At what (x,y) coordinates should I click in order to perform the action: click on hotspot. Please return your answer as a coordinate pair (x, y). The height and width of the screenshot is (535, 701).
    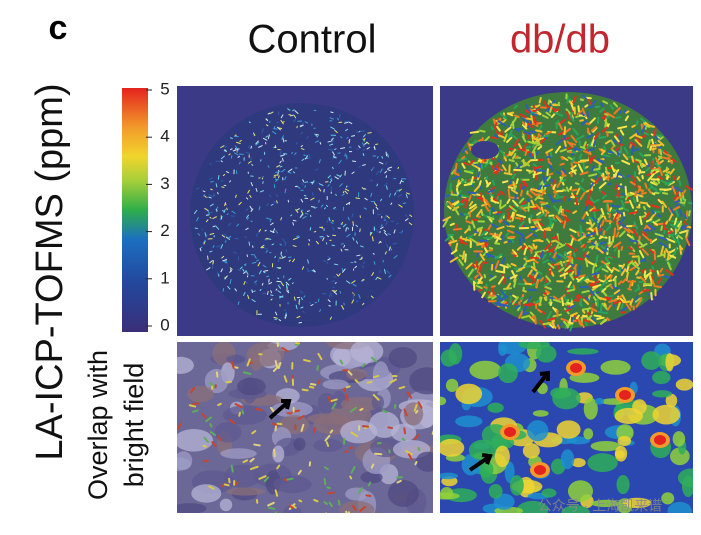
    Looking at the image, I should click on (510, 432).